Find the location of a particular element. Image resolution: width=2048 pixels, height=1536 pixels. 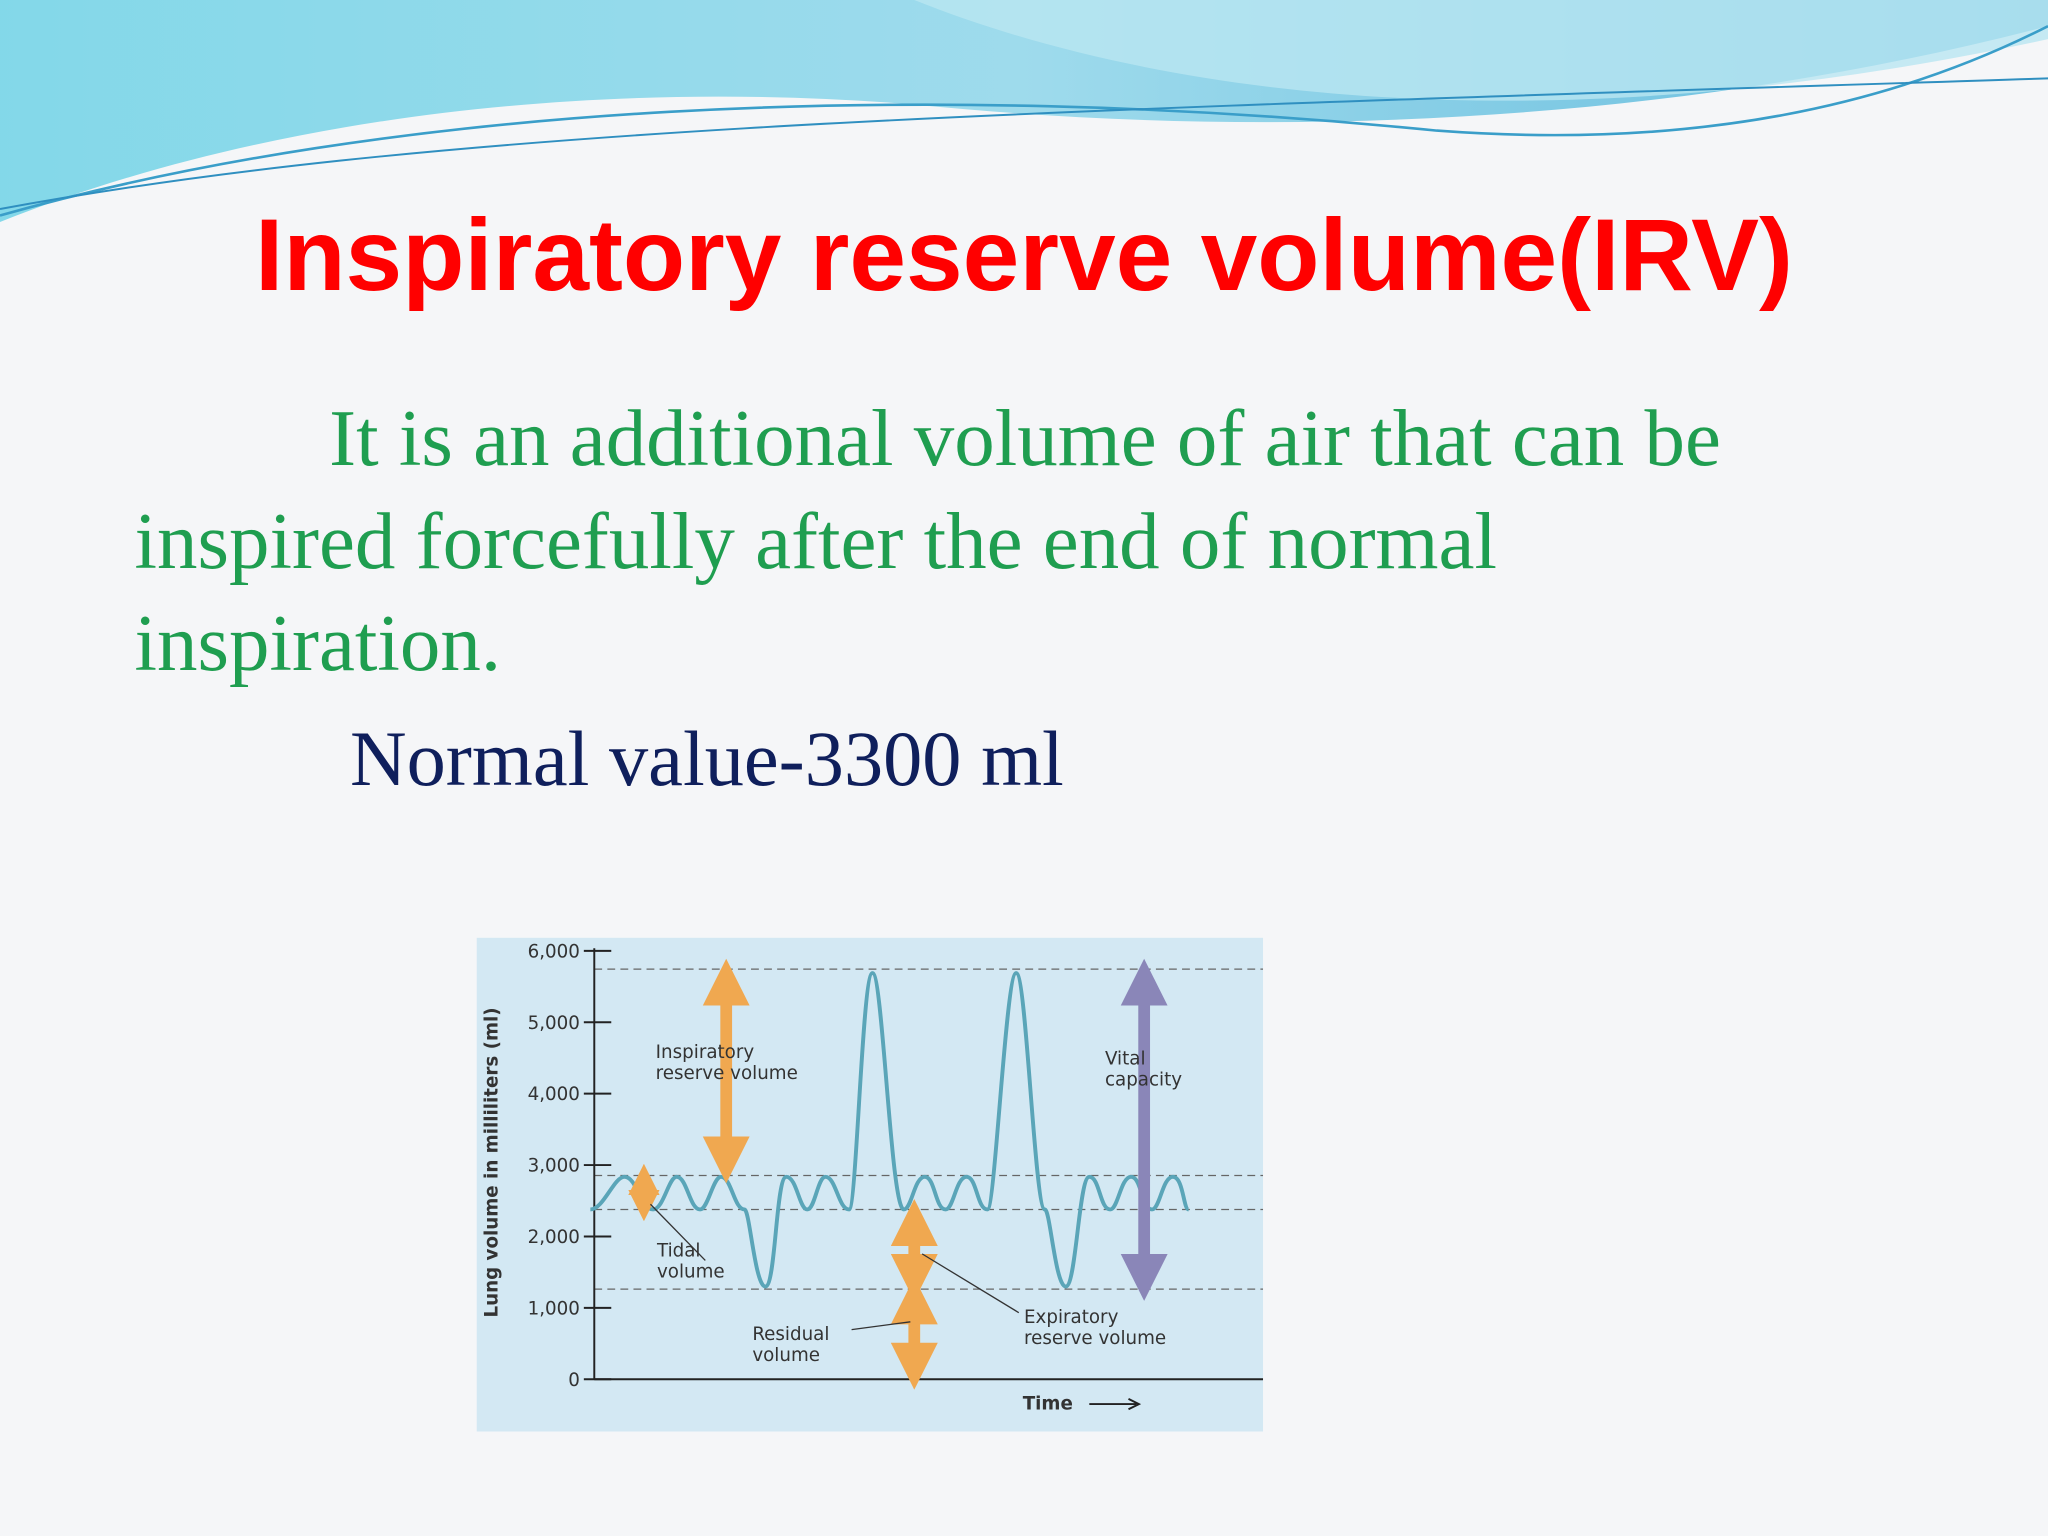

y-axis-label: Lung volume in milliliters (ml) is located at coordinates (492, 1162).